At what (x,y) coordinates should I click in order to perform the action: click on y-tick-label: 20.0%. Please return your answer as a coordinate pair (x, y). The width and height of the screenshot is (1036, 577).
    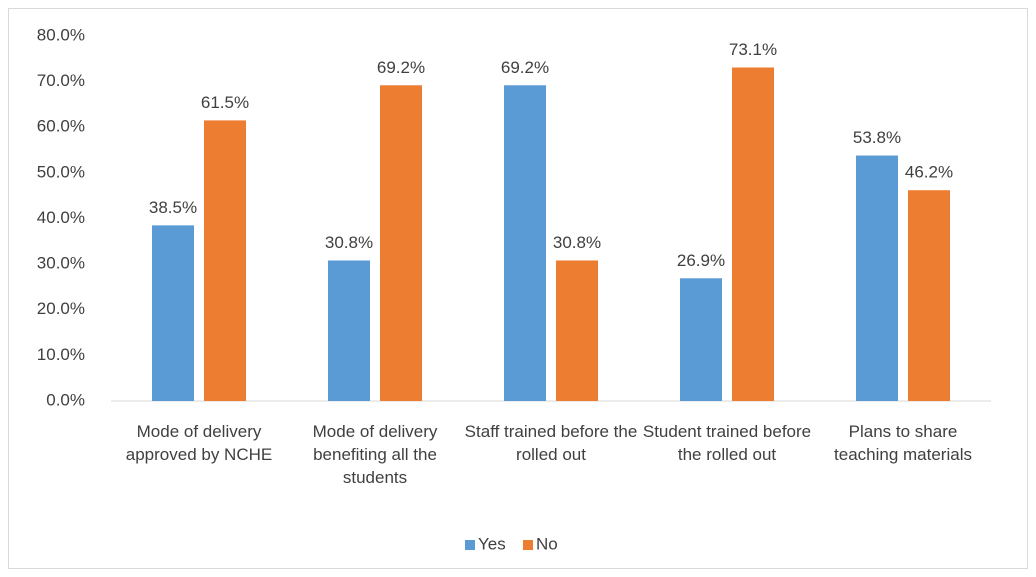
    Looking at the image, I should click on (61, 308).